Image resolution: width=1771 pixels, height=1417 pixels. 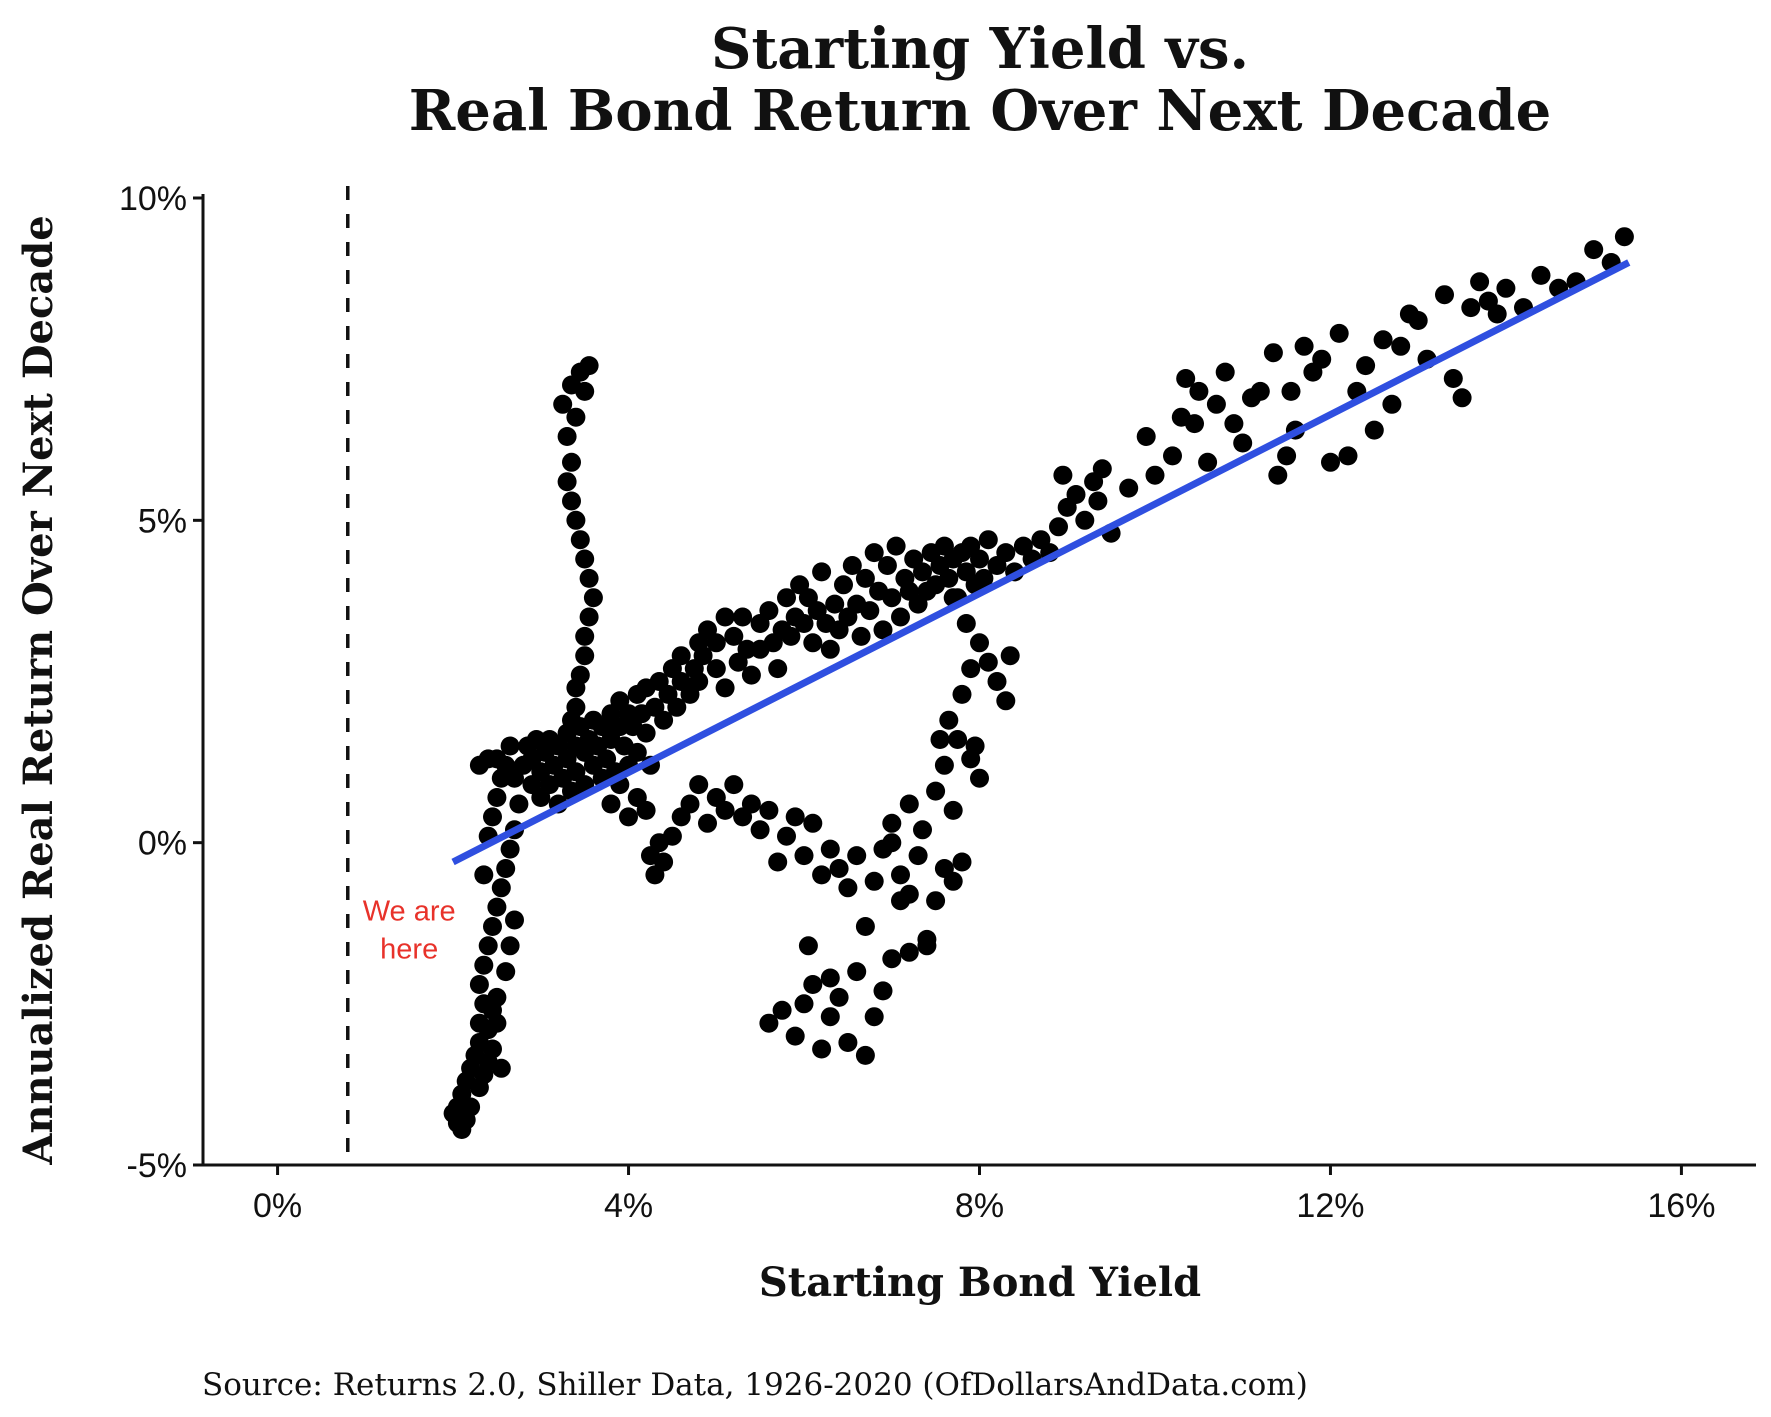 What do you see at coordinates (628, 1206) in the screenshot?
I see `x-tick-label: 4%` at bounding box center [628, 1206].